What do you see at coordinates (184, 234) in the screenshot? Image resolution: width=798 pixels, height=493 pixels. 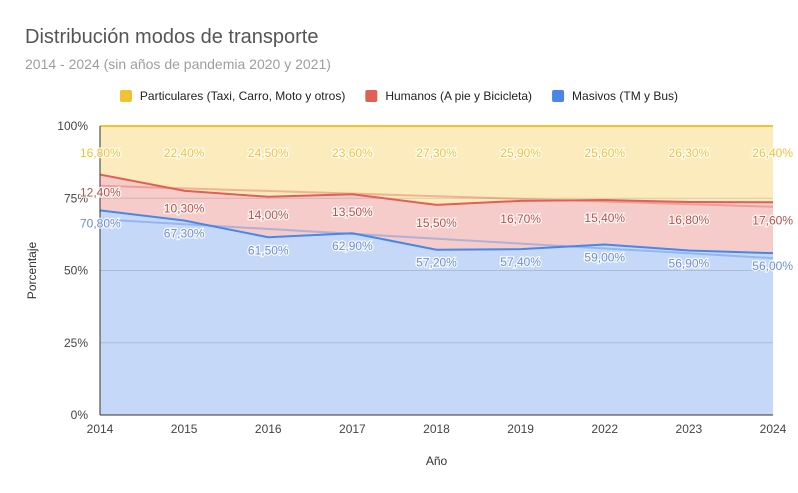 I see `data-label: 67,30%` at bounding box center [184, 234].